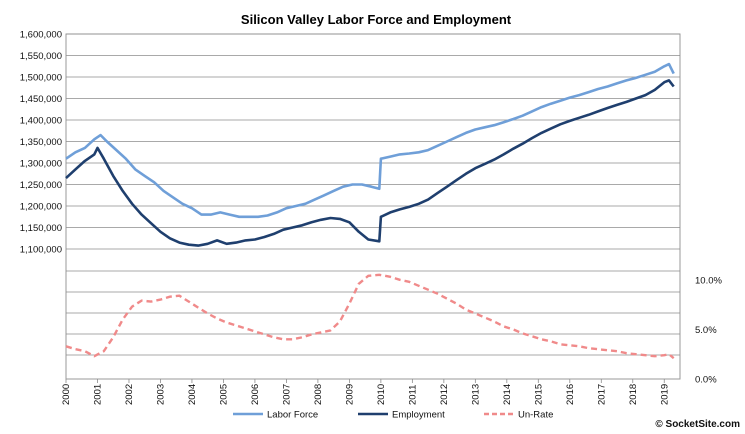 This screenshot has width=745, height=434. What do you see at coordinates (633, 394) in the screenshot?
I see `x-tick-label: 2018` at bounding box center [633, 394].